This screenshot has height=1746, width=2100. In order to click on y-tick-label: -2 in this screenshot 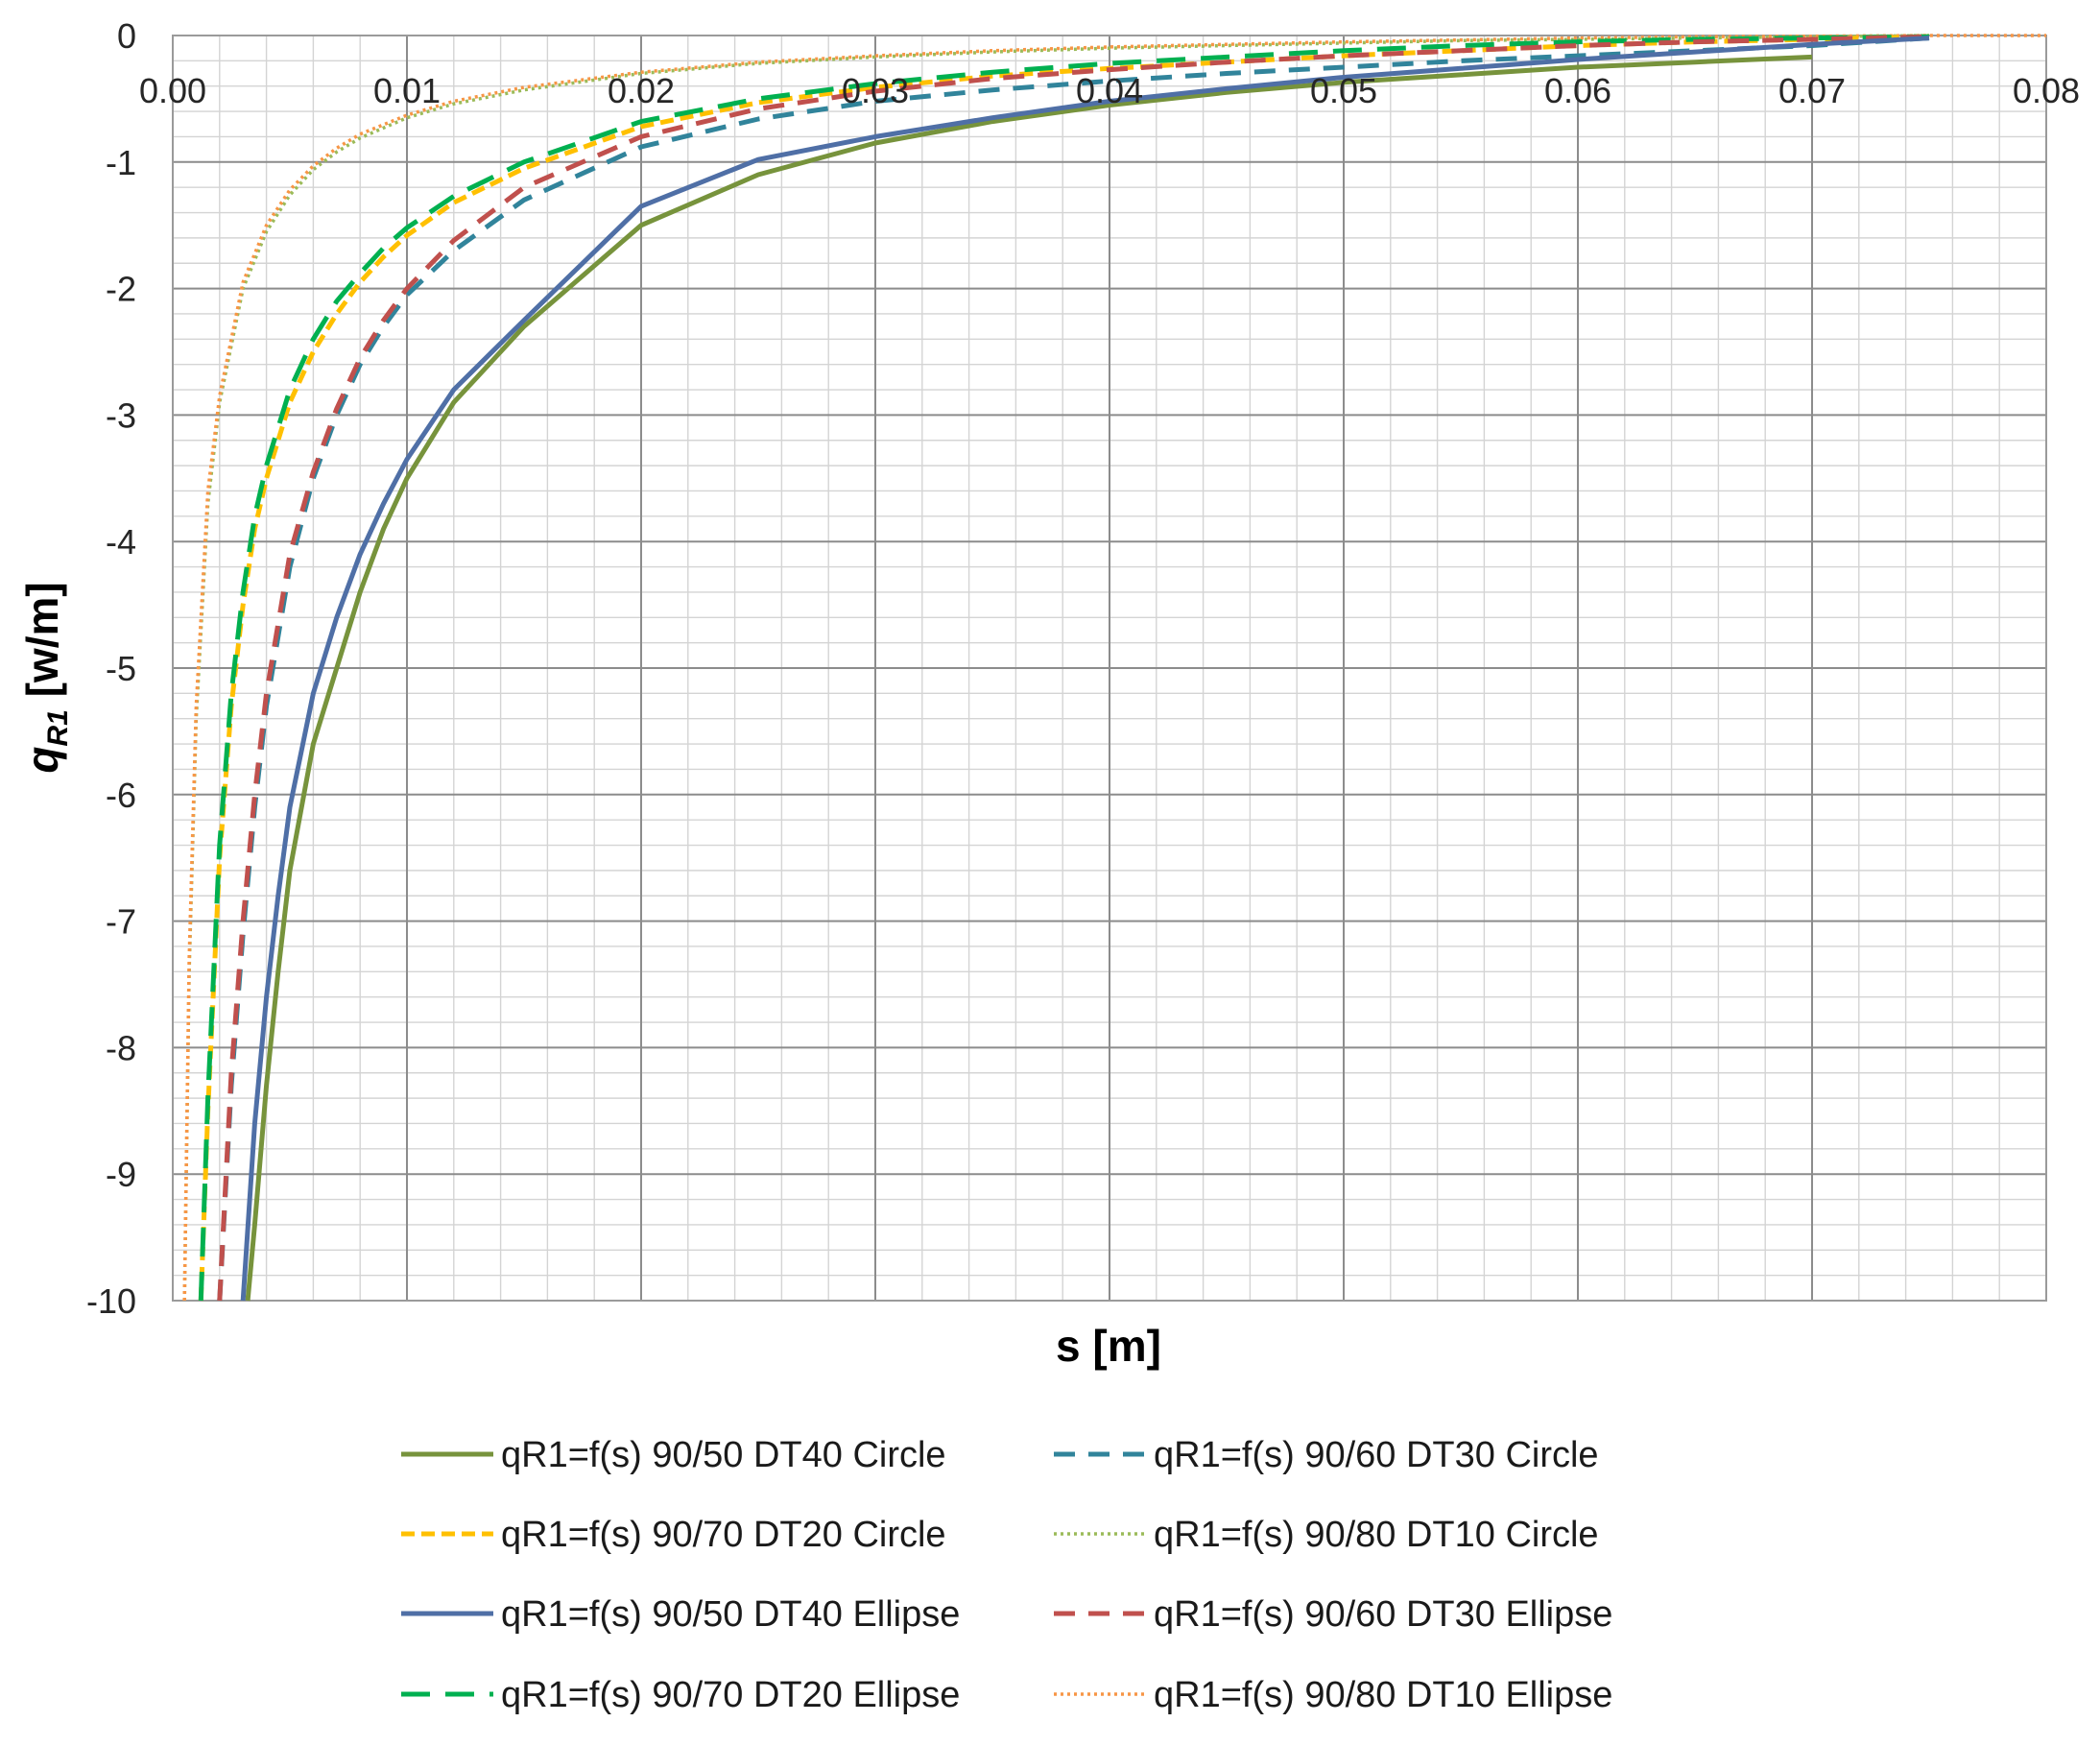, I will do `click(121, 290)`.